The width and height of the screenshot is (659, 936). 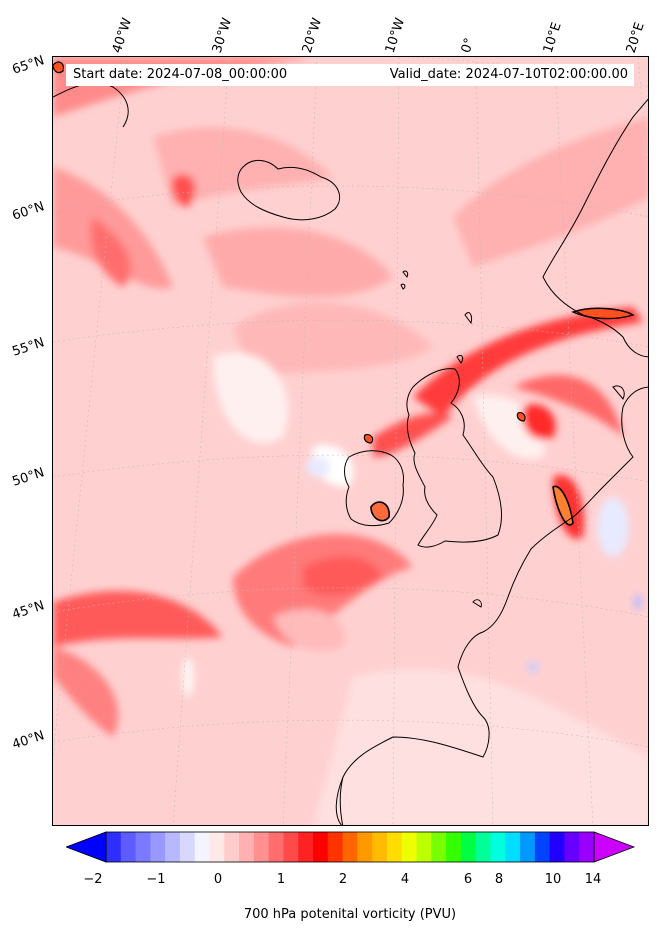 What do you see at coordinates (122, 35) in the screenshot?
I see `lon-label-40w: 40°W` at bounding box center [122, 35].